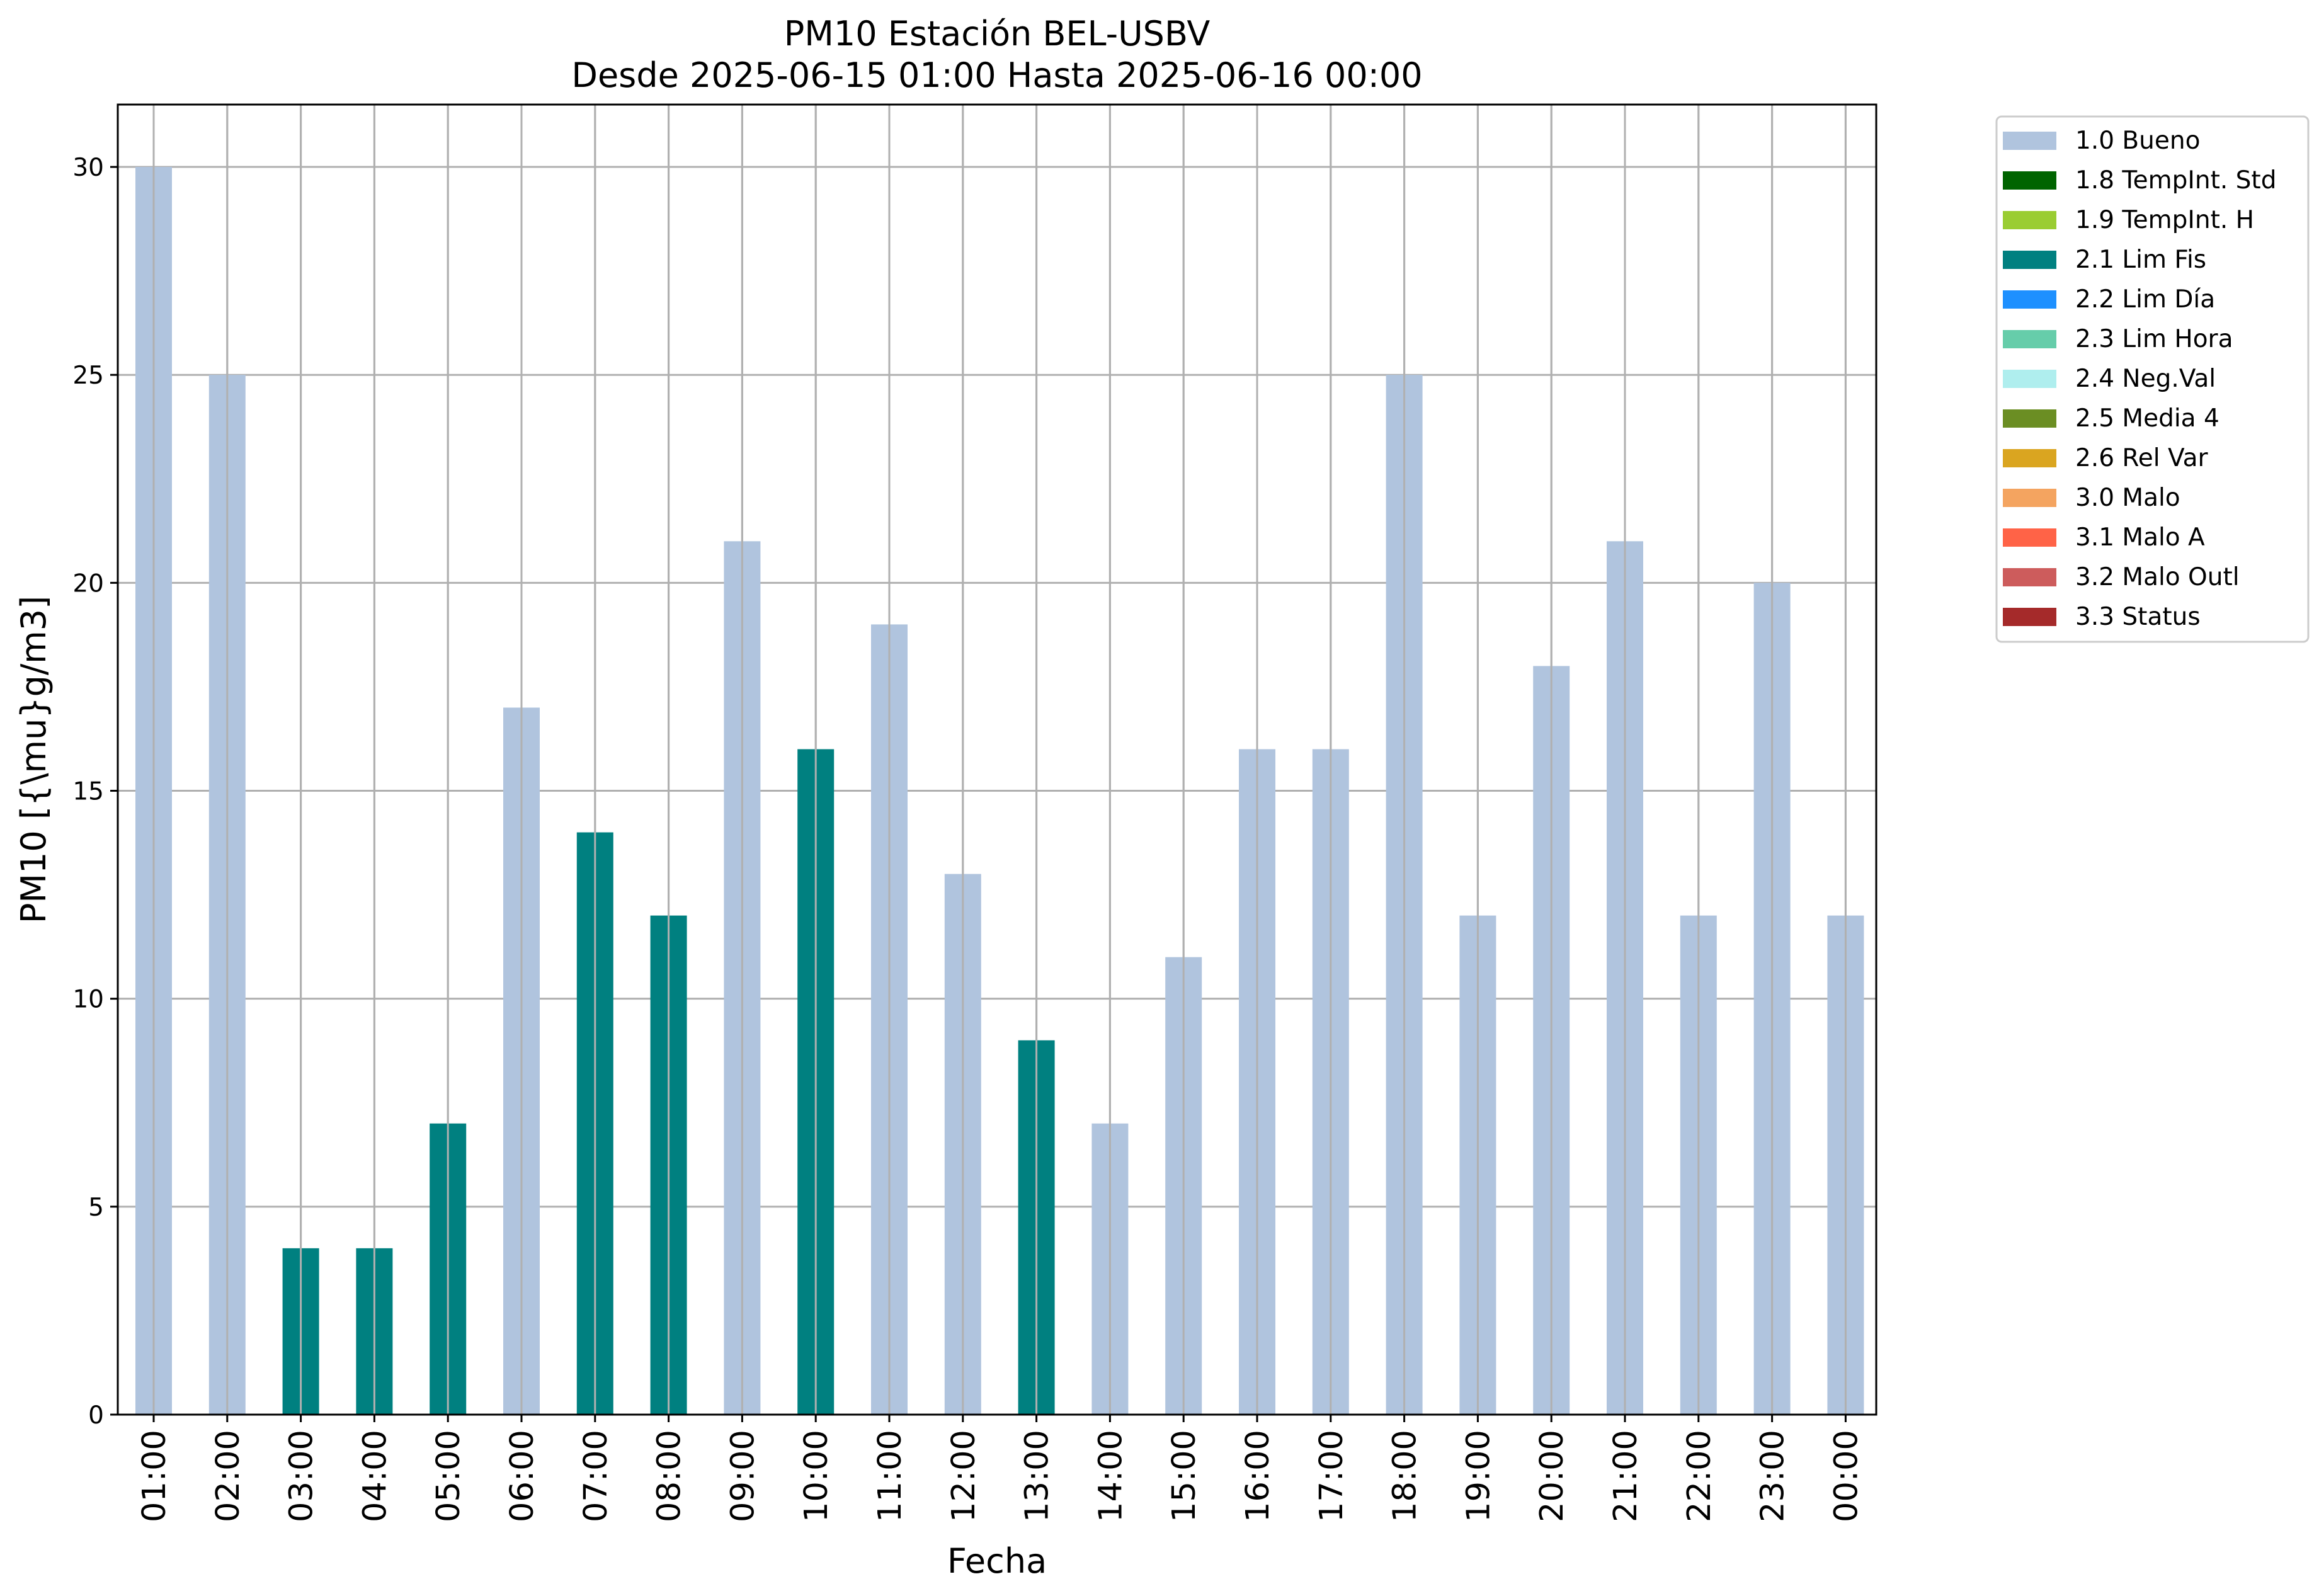 The image size is (2319, 1596). I want to click on legend-label: 1.0 Bueno, so click(2137, 141).